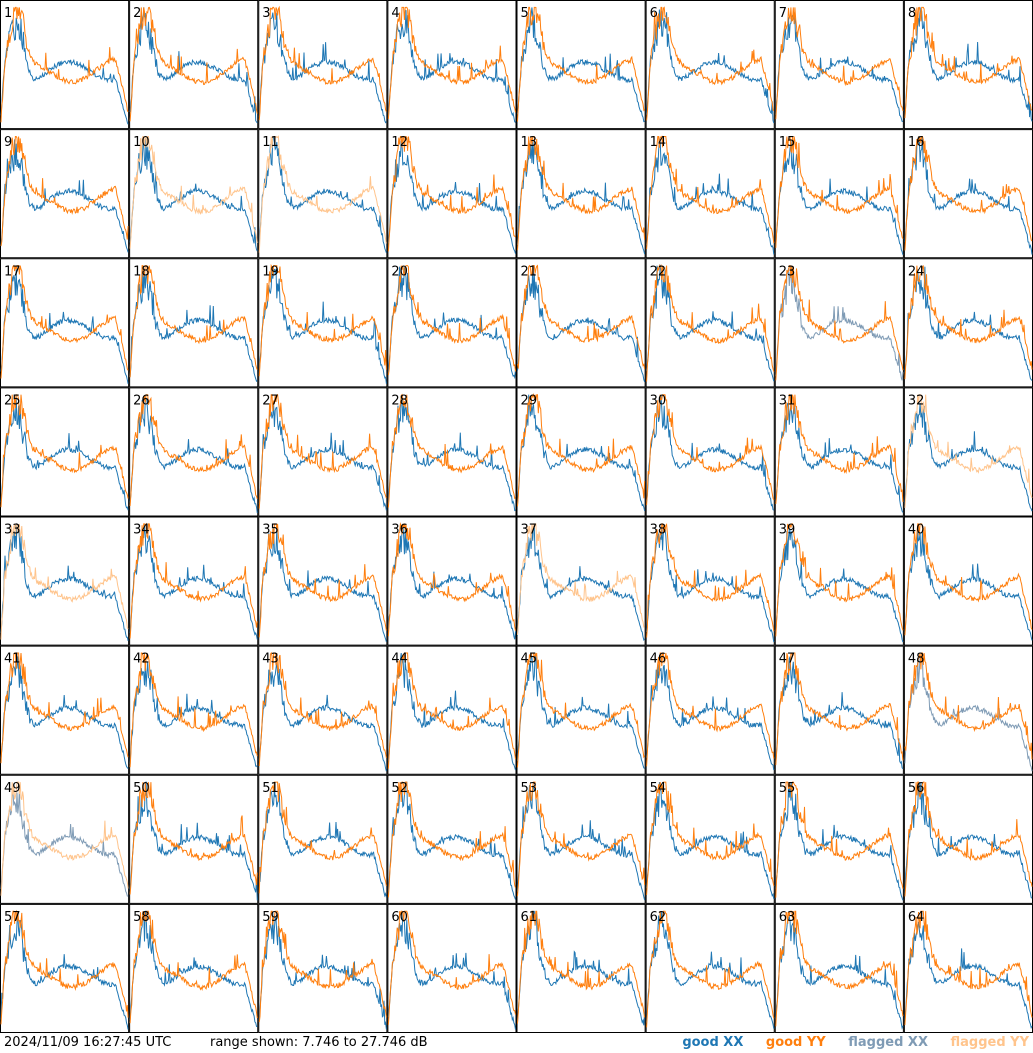  Describe the element at coordinates (8, 13) in the screenshot. I see `panel-label: 1` at that location.